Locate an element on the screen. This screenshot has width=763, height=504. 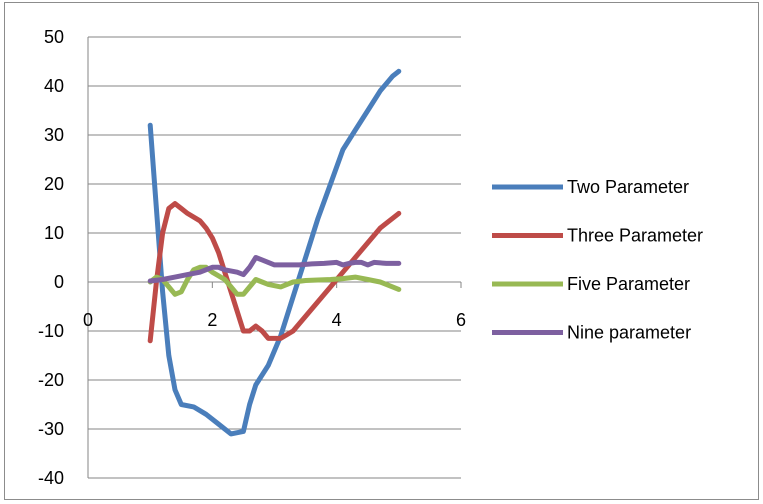
y-tick-label: -20 is located at coordinates (51, 380).